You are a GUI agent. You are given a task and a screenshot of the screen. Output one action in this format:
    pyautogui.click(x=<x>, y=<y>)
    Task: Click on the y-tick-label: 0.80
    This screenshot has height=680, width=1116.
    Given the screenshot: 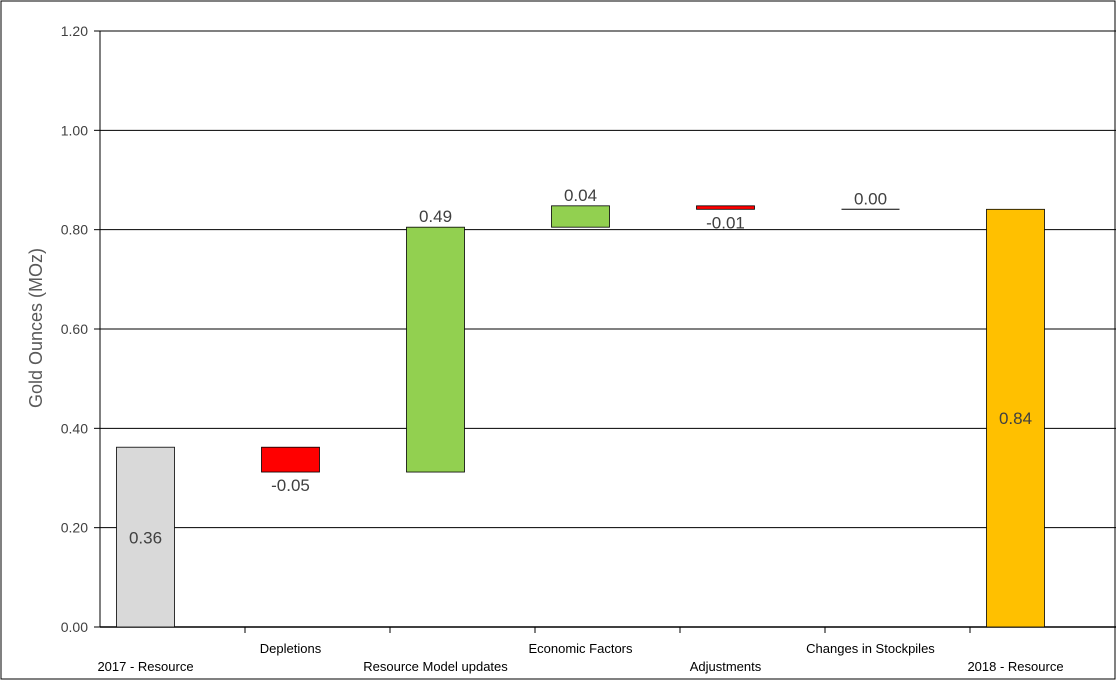 What is the action you would take?
    pyautogui.click(x=74, y=230)
    